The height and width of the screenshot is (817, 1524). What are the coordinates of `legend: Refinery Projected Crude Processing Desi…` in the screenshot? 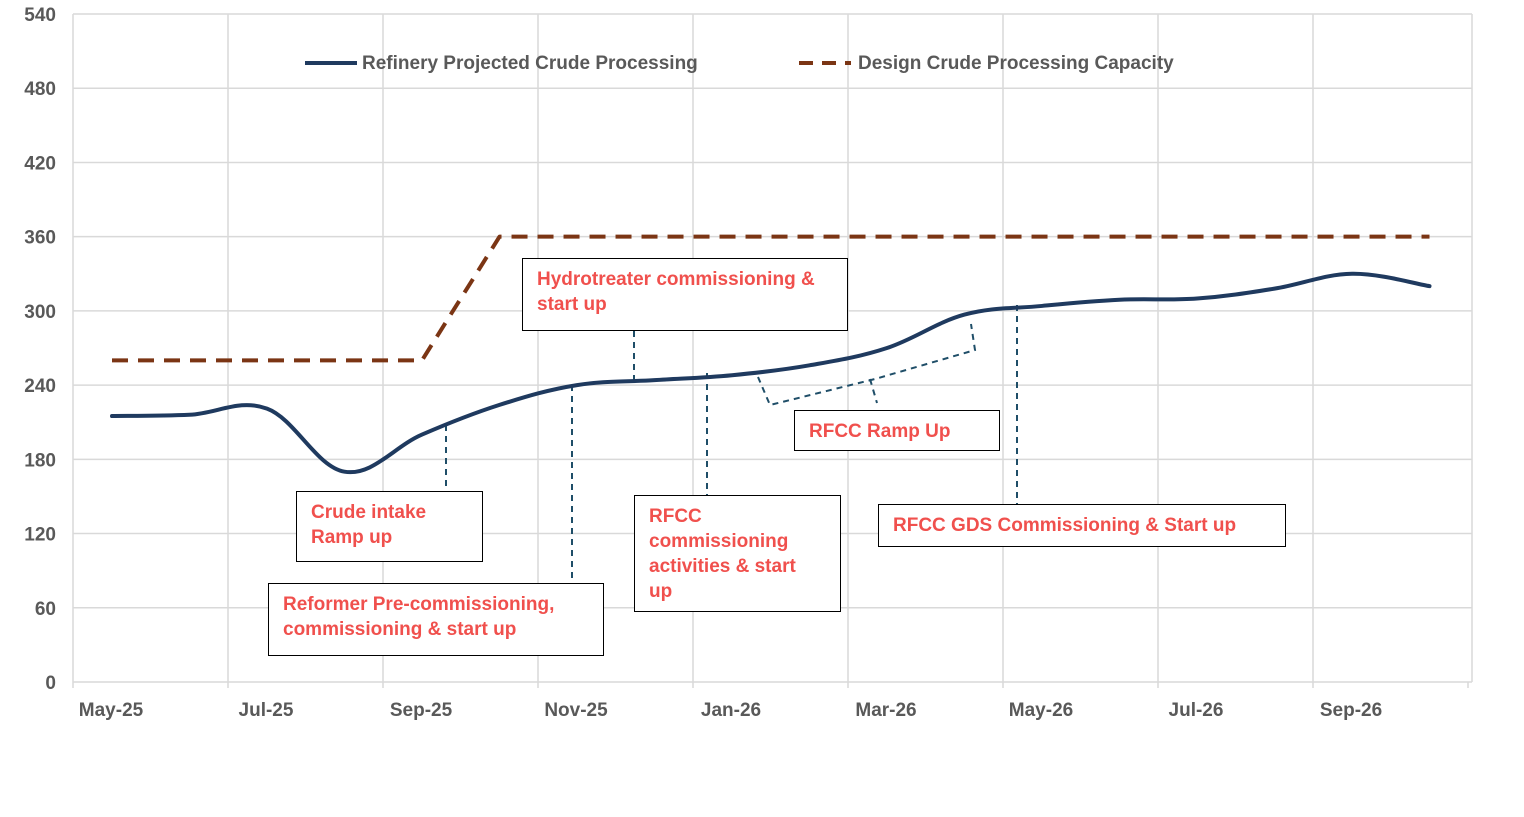 It's located at (739, 63).